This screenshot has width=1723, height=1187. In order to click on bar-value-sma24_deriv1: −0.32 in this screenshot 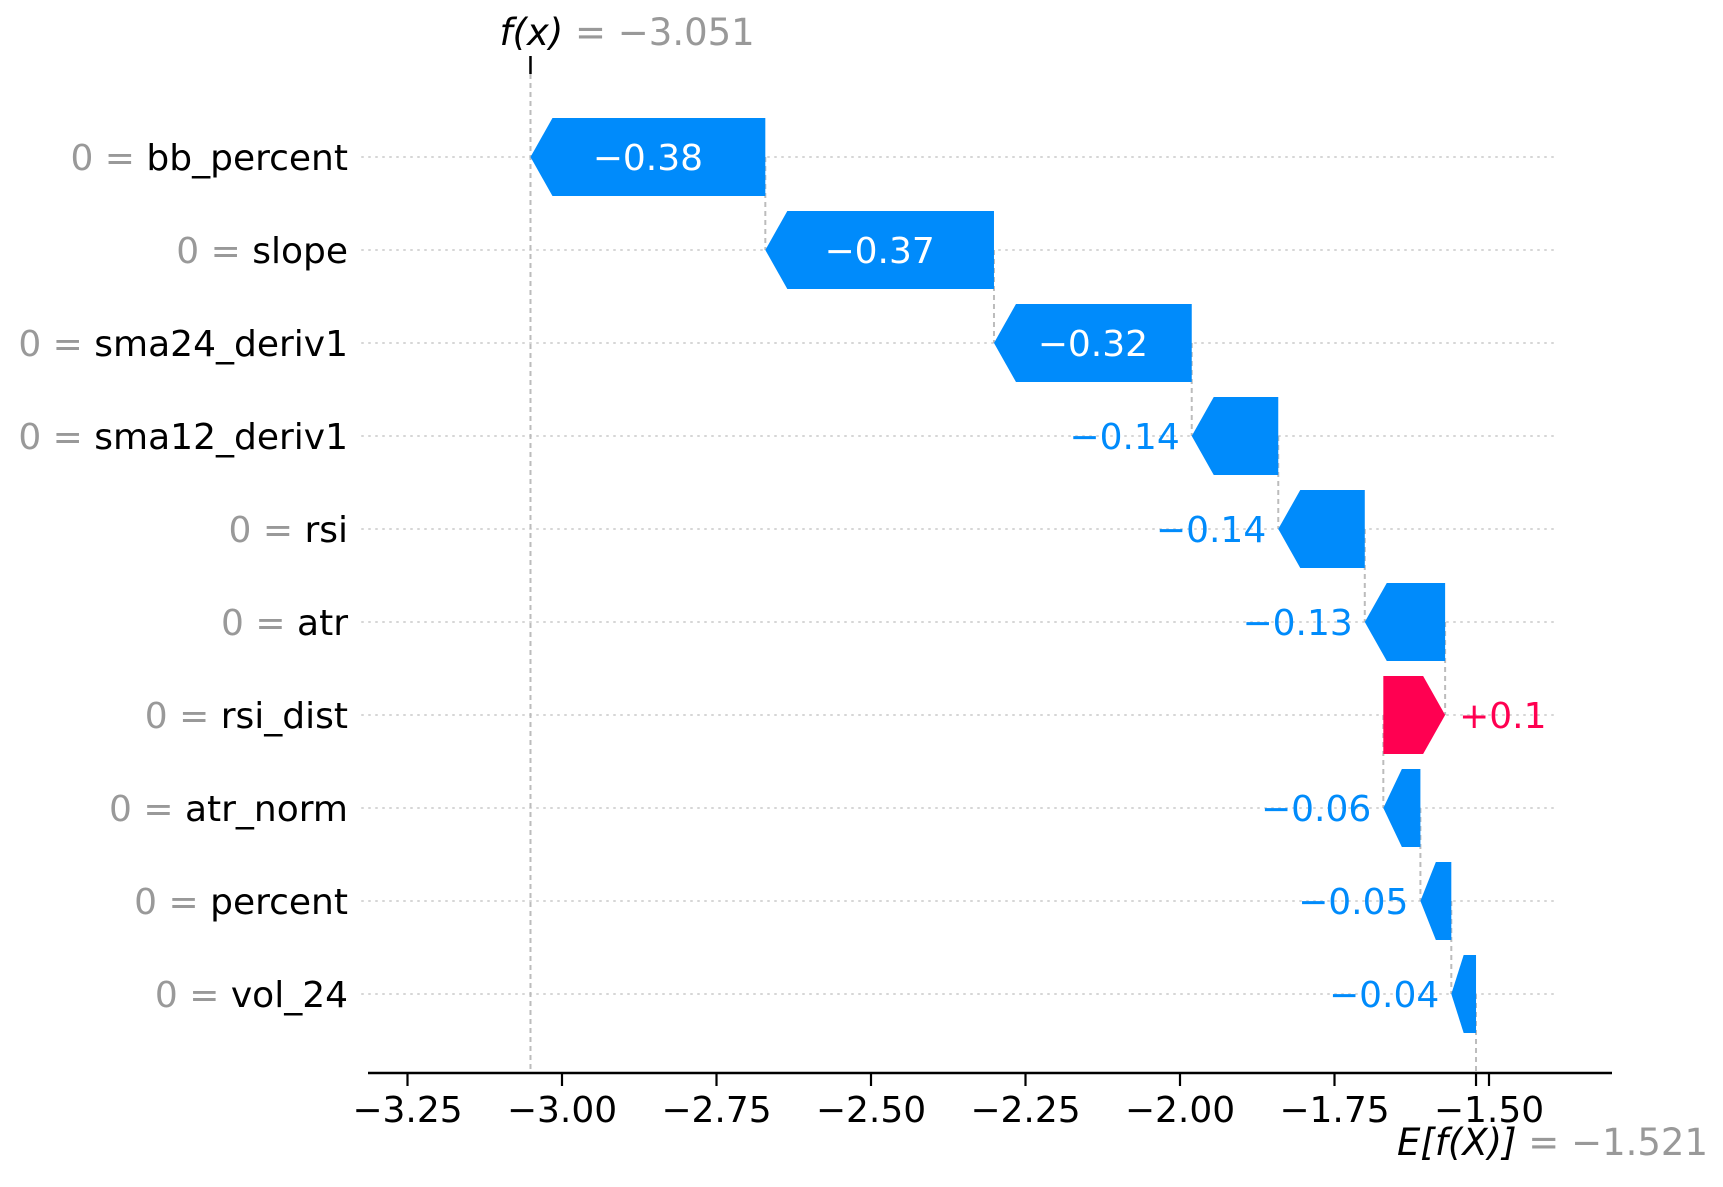, I will do `click(1093, 344)`.